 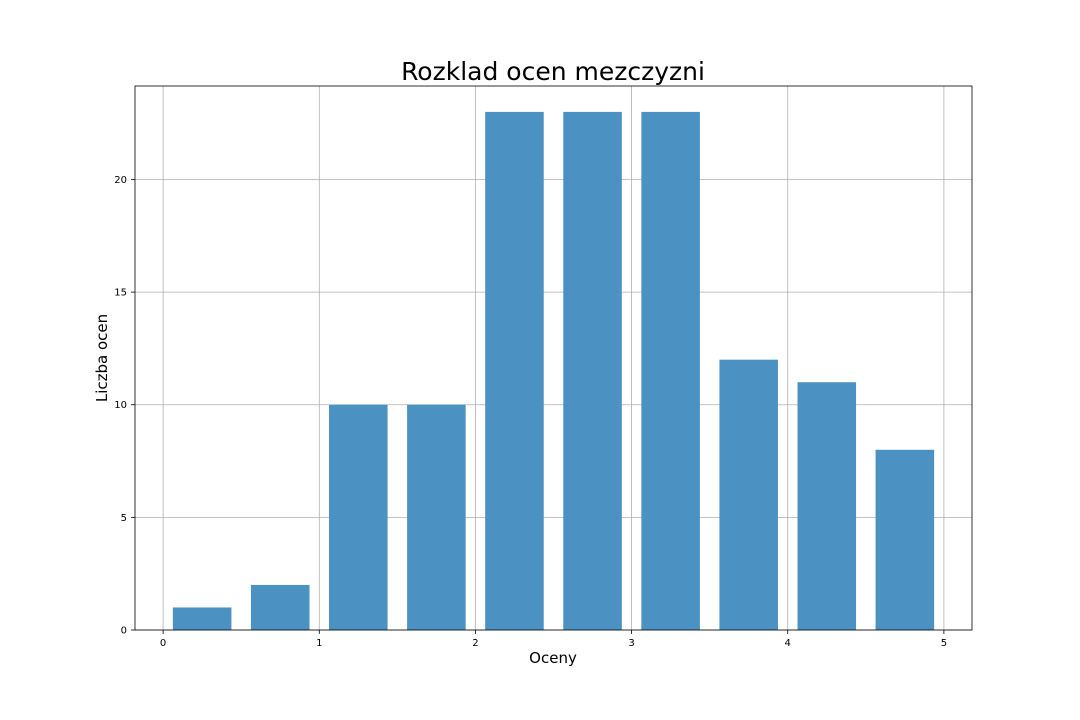 What do you see at coordinates (120, 293) in the screenshot?
I see `y-tick-label: 15` at bounding box center [120, 293].